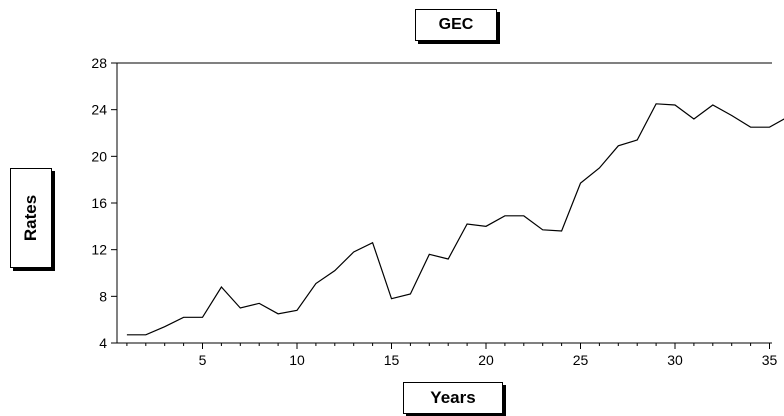 The image size is (784, 416). What do you see at coordinates (99, 63) in the screenshot?
I see `y-tick-label: 28` at bounding box center [99, 63].